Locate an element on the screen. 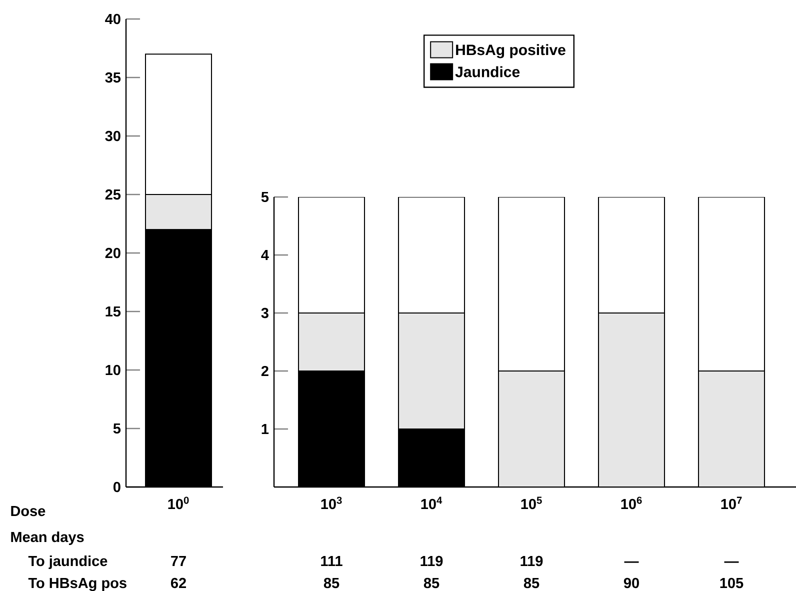 The height and width of the screenshot is (591, 796). y-tick-label: 1 is located at coordinates (265, 429).